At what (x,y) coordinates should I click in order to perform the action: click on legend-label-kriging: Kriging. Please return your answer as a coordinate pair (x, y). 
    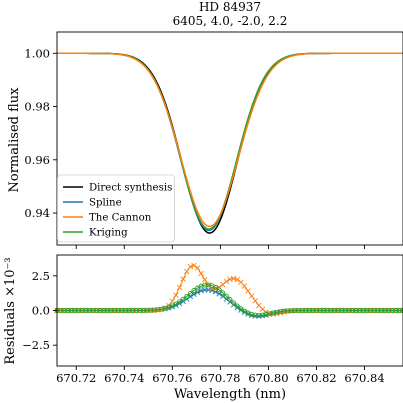
    Looking at the image, I should click on (108, 233).